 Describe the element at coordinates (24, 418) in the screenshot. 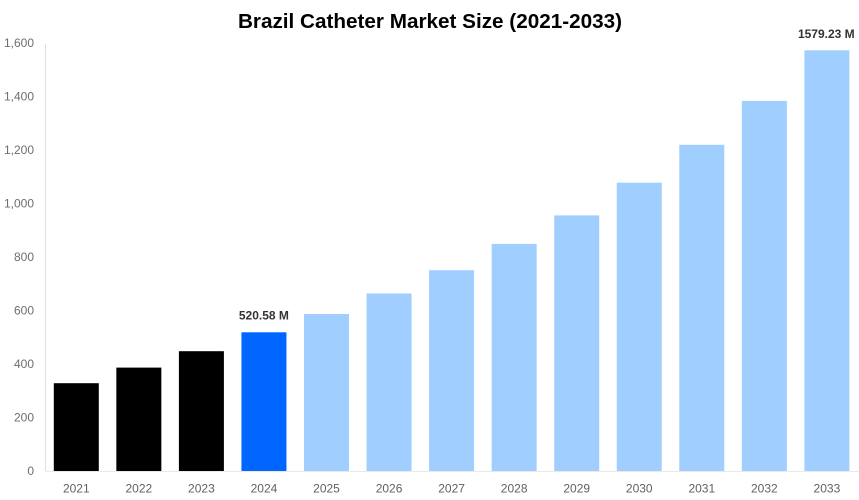

I see `svg-text: 200` at that location.